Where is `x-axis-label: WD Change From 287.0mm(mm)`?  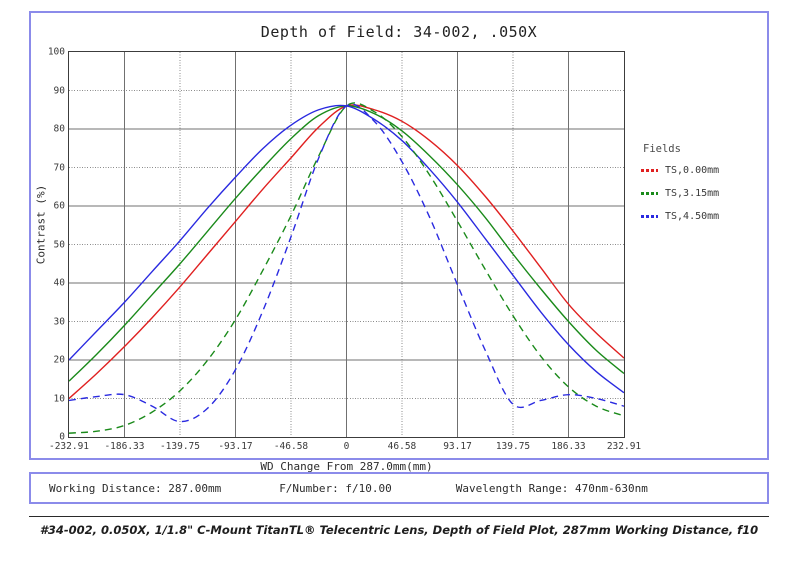 x-axis-label: WD Change From 287.0mm(mm) is located at coordinates (346, 466).